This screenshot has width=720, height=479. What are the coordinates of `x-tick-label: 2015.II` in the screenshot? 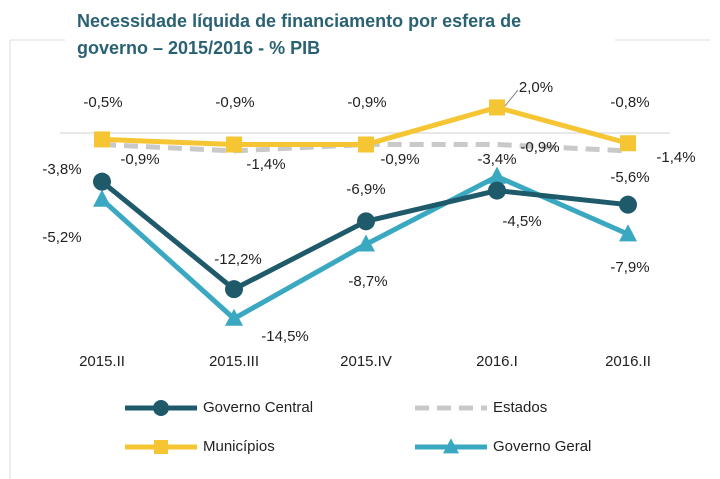 It's located at (102, 361).